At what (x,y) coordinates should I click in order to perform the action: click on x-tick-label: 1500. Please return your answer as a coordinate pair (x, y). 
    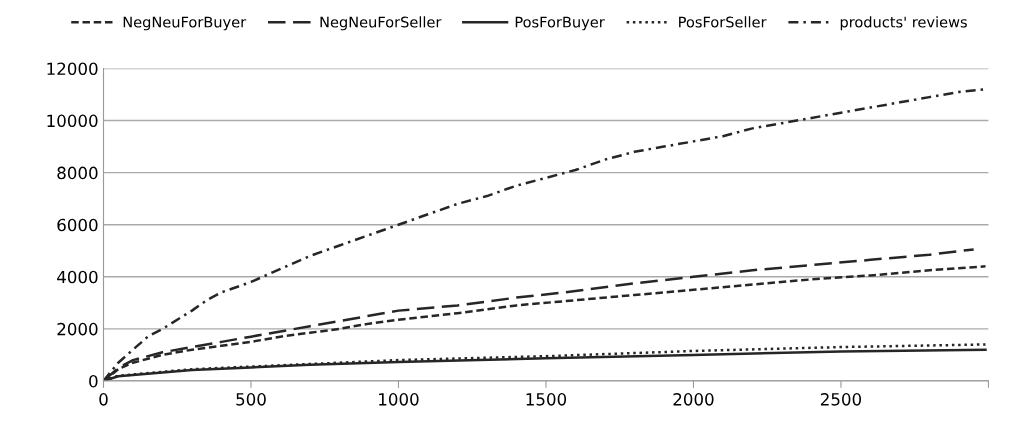
    Looking at the image, I should click on (546, 399).